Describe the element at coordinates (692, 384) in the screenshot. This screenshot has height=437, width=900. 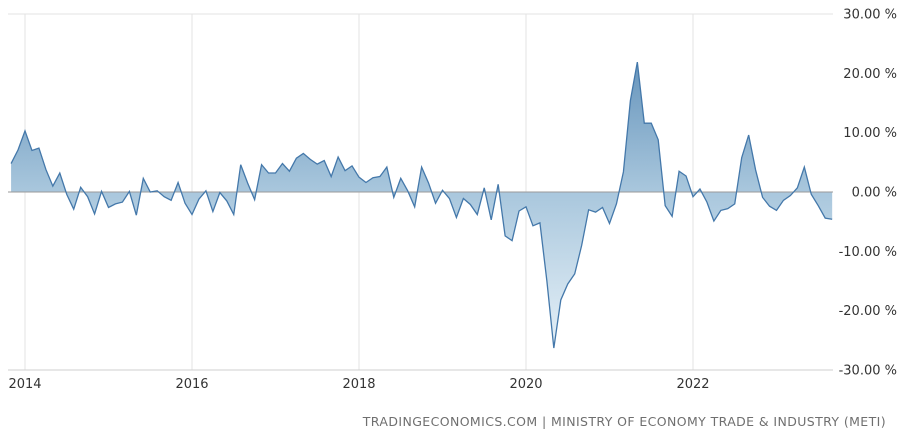
I see `x-tick-label: 2022` at that location.